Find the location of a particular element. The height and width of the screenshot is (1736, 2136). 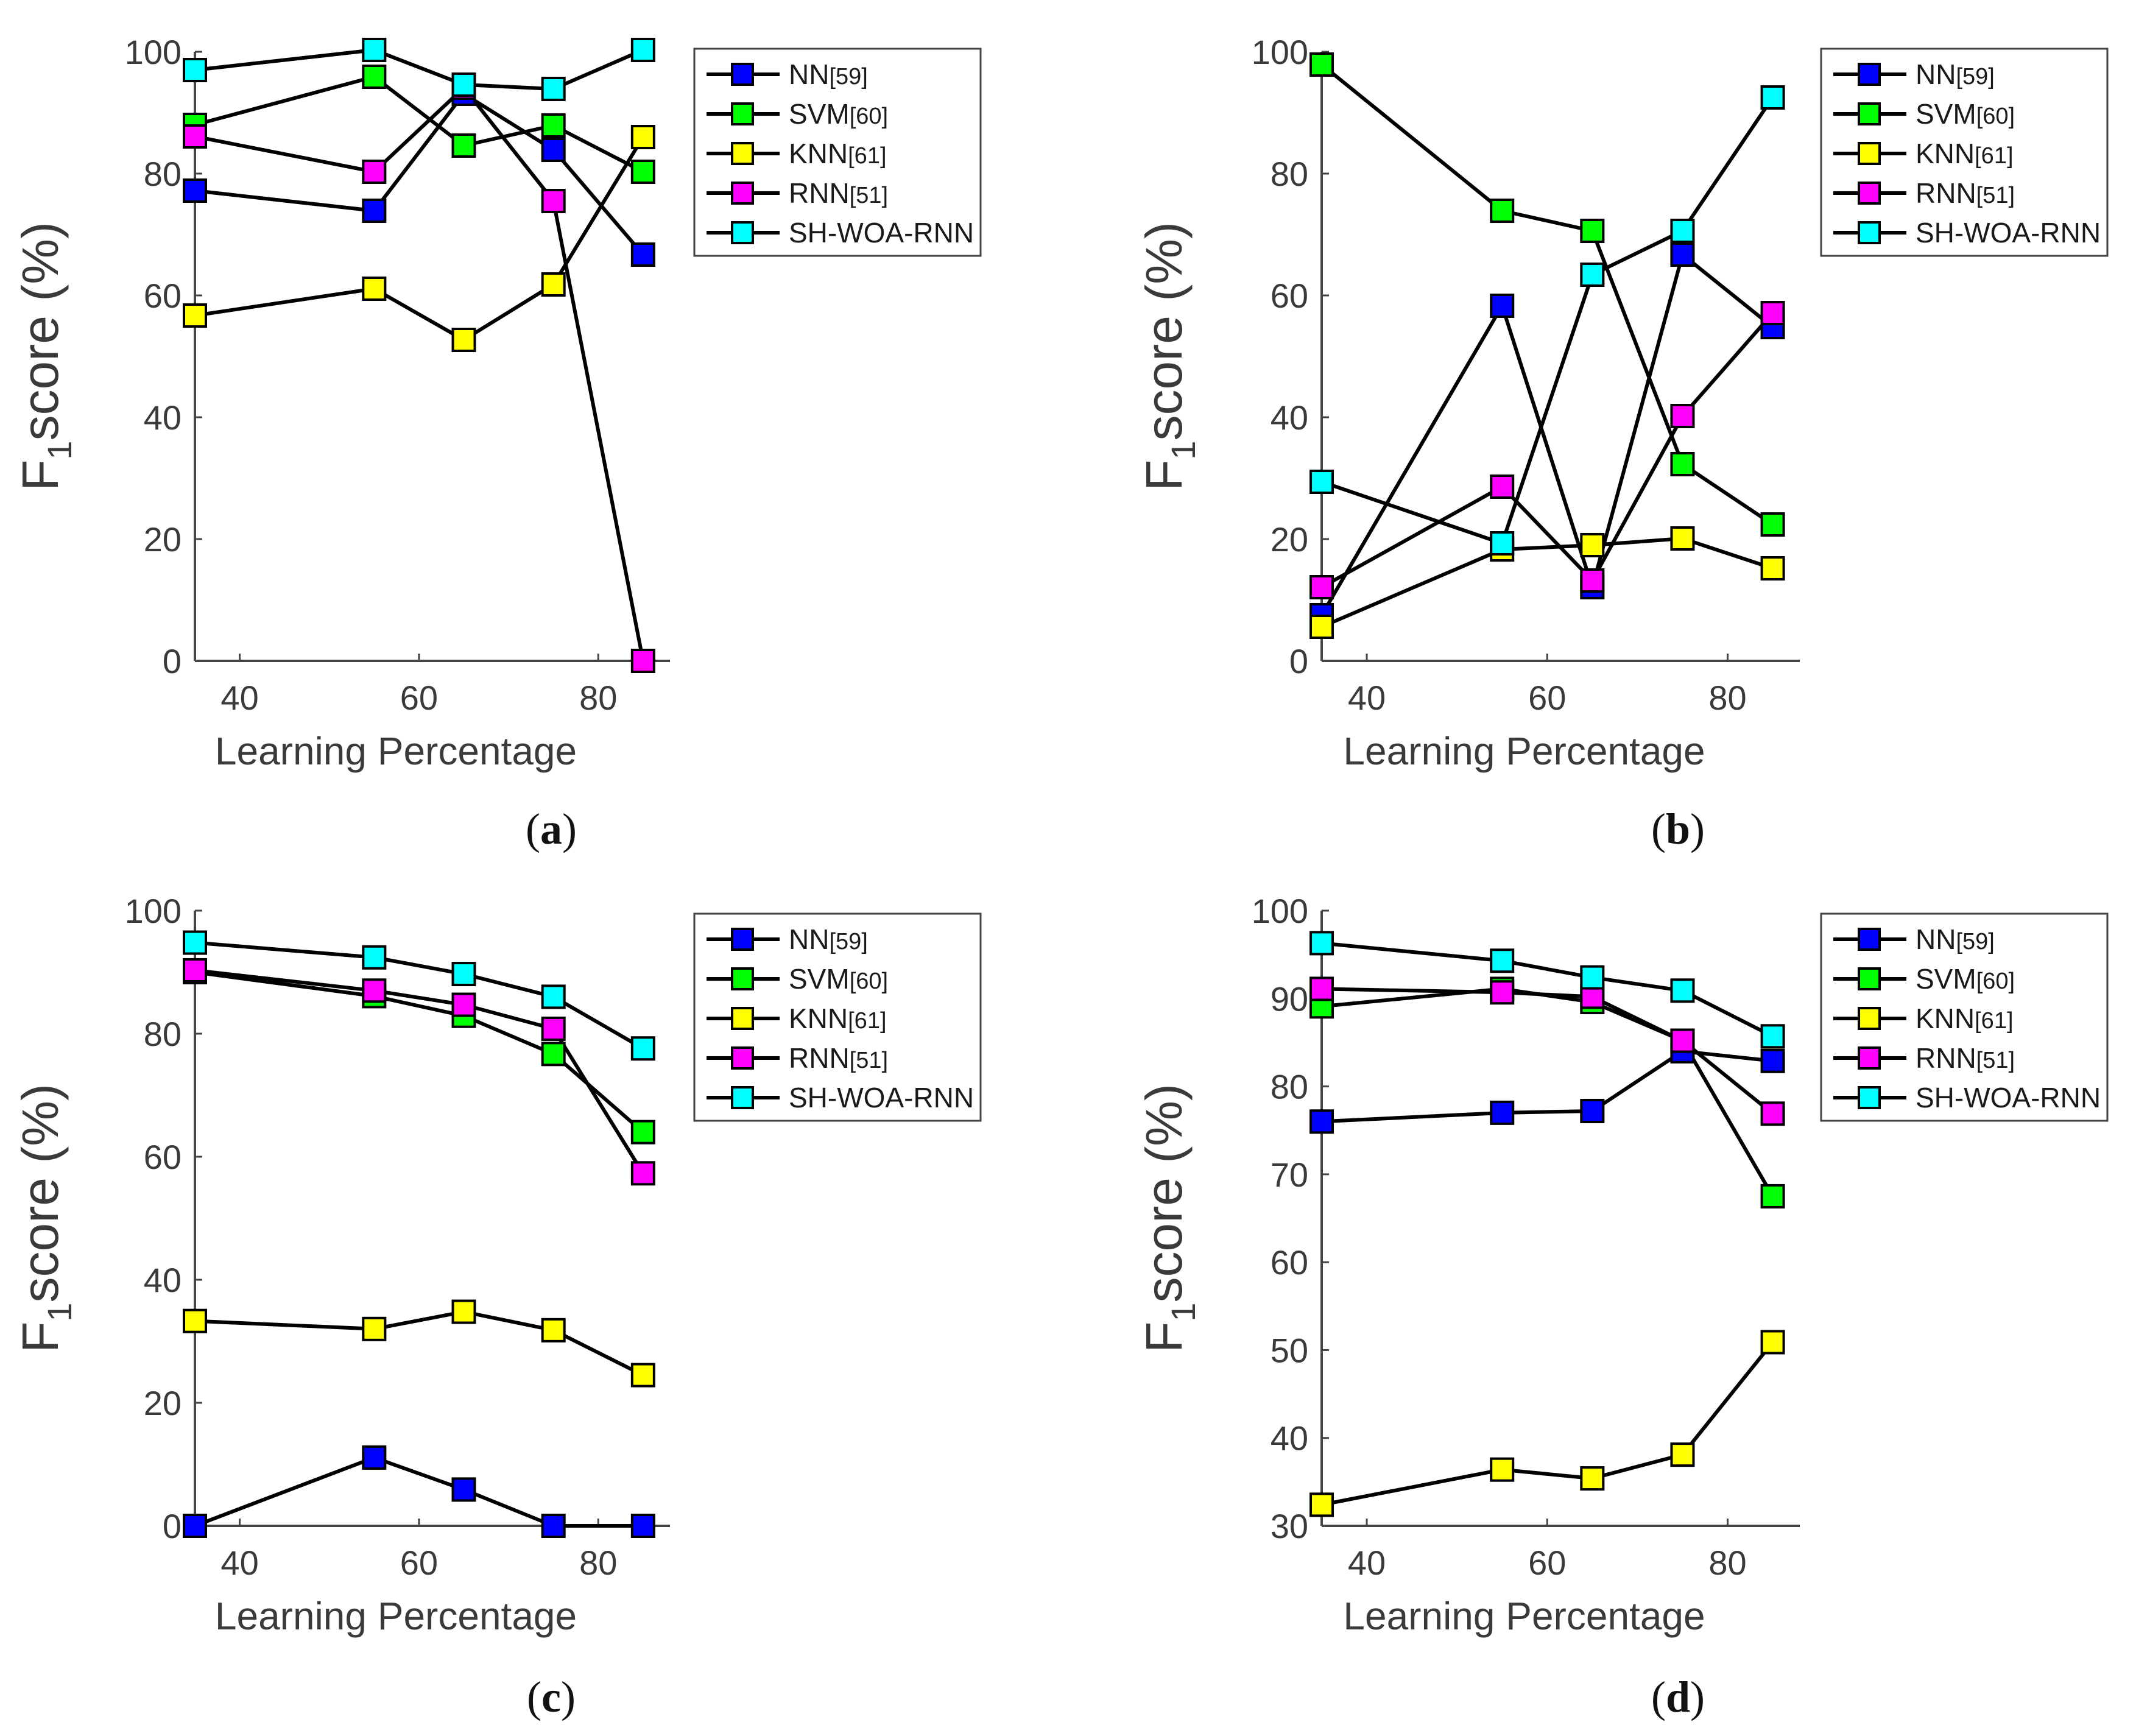

x-tick-label: 40 is located at coordinates (239, 698).